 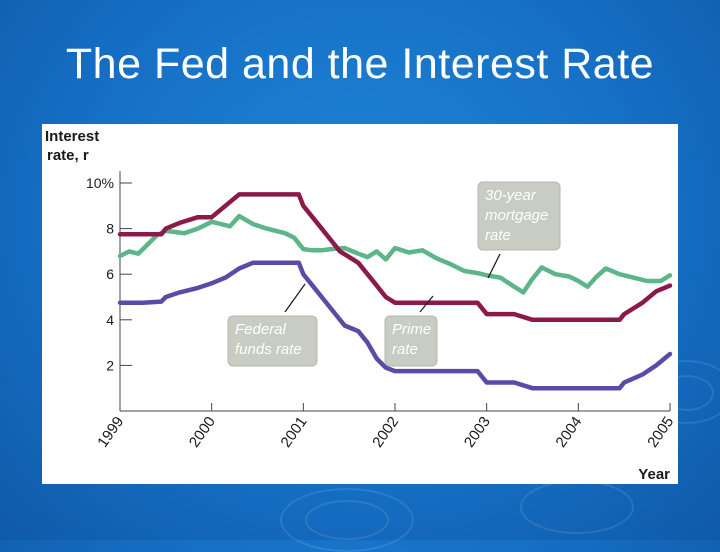 What do you see at coordinates (110, 432) in the screenshot?
I see `x-tick-label: 1999` at bounding box center [110, 432].